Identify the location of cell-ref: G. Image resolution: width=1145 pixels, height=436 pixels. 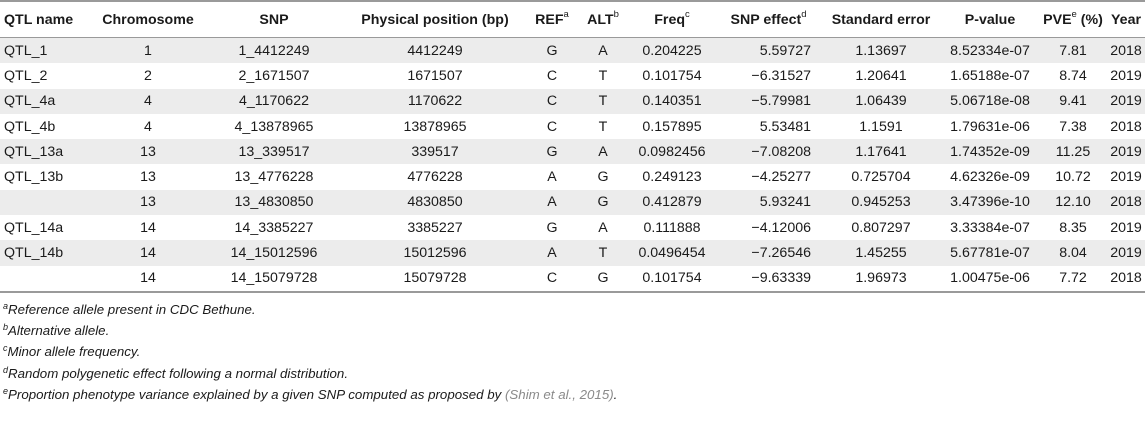
(552, 227).